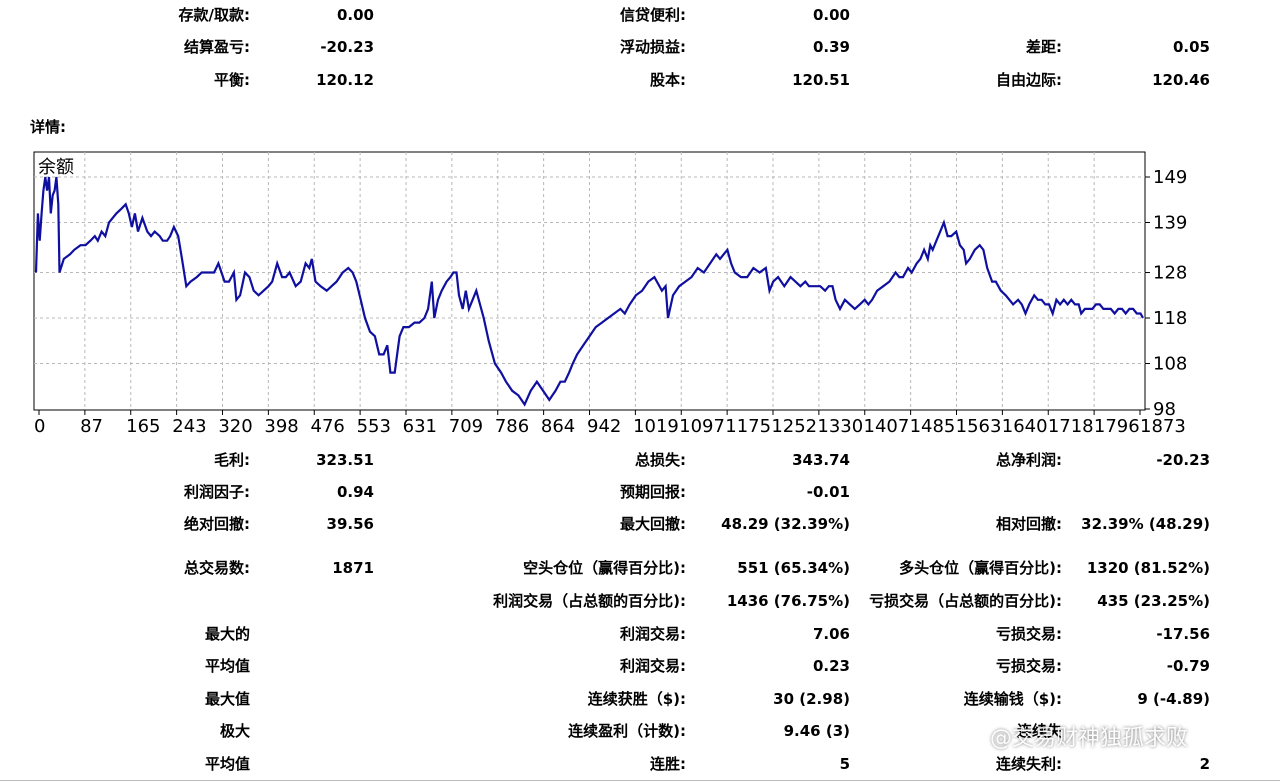 The width and height of the screenshot is (1280, 784). Describe the element at coordinates (1188, 666) in the screenshot. I see `stat-value-r7-2: -0.79` at that location.